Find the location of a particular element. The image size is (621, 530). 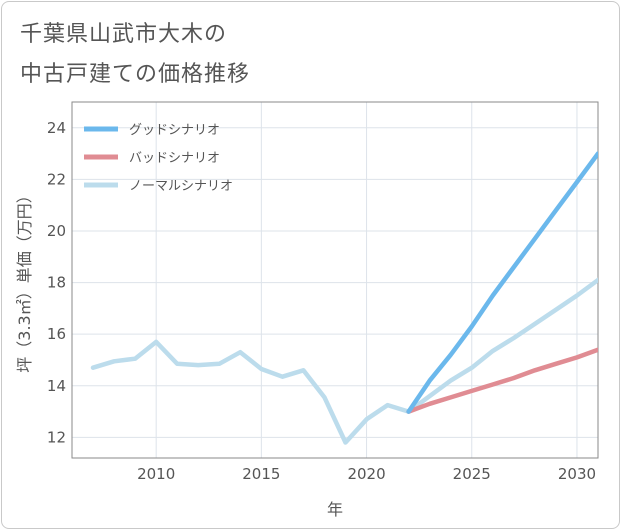

legend-label-2: ノーマルシナリオ is located at coordinates (181, 186).